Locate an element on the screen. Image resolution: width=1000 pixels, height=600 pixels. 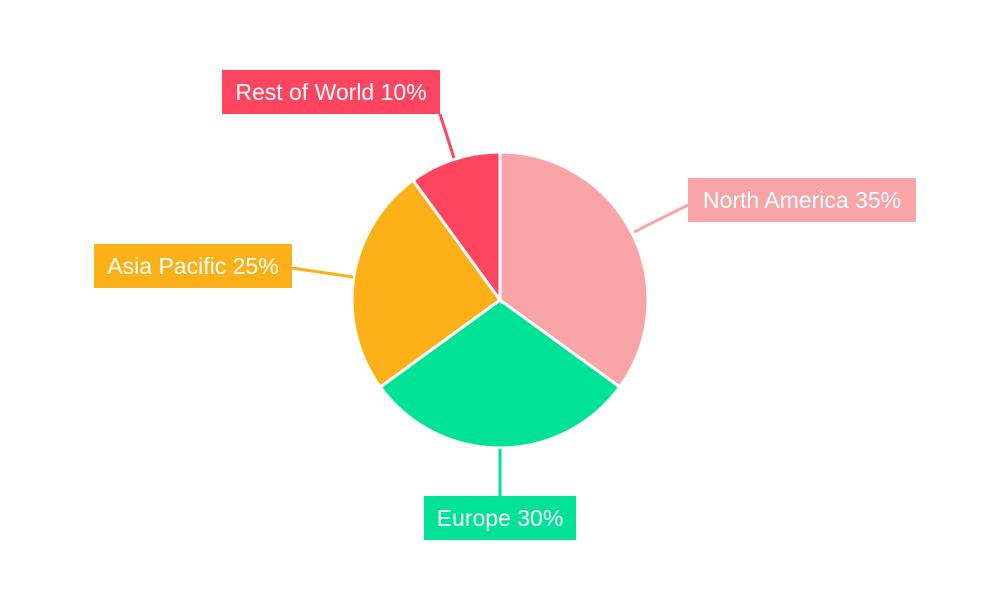
label-connector-rest-of-world is located at coordinates (447, 136).